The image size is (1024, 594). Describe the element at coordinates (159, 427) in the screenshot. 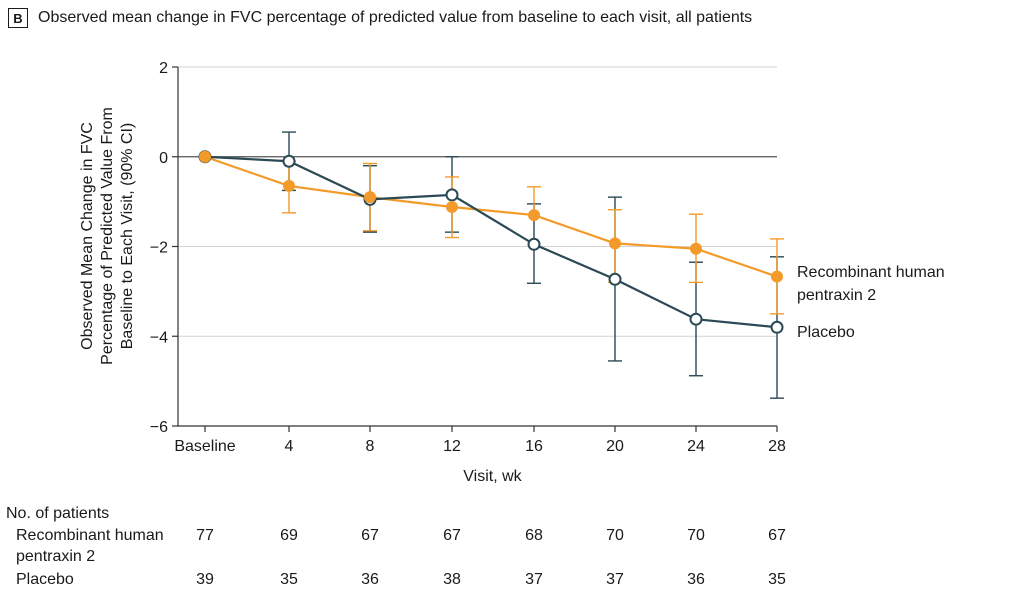

I see `y-tick-label-4: −6` at that location.